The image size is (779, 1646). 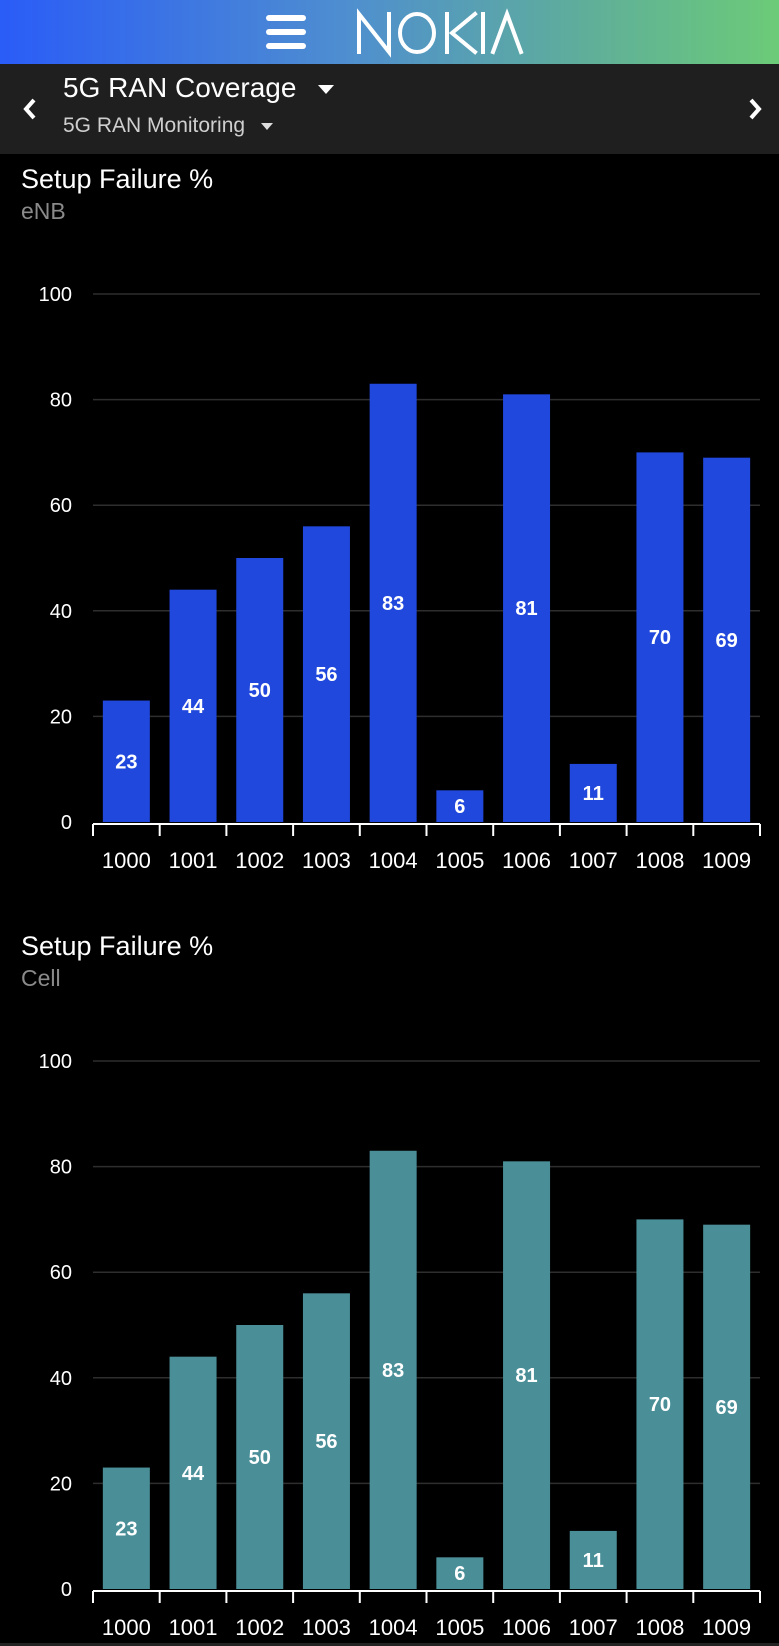 I want to click on top-header-bar, so click(x=389, y=32).